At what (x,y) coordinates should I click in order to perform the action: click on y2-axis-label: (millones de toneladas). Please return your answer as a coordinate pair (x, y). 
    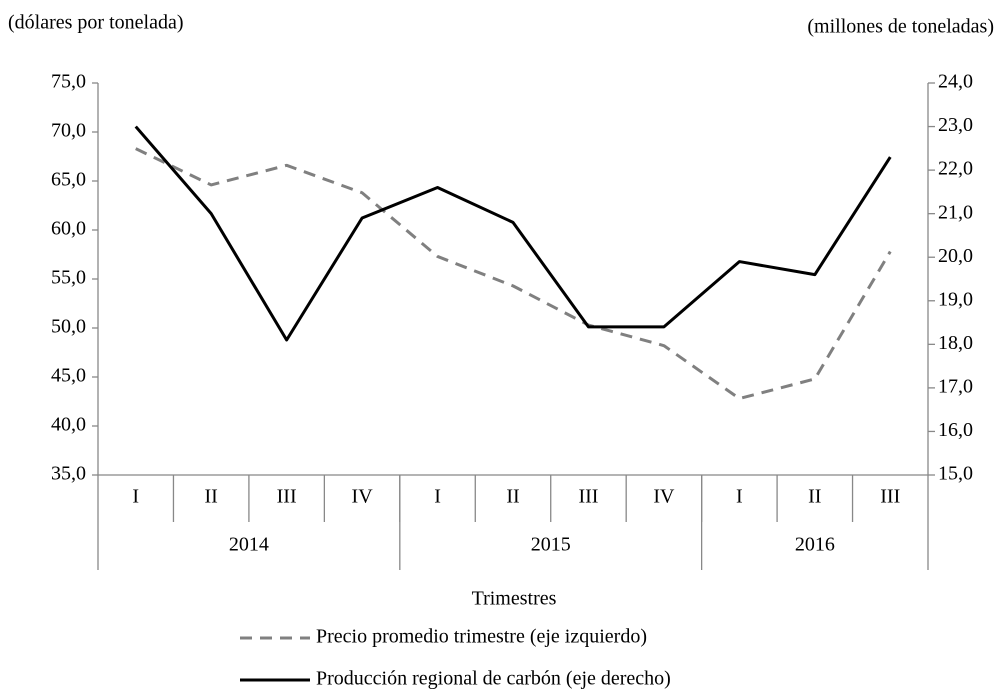
    Looking at the image, I should click on (900, 27).